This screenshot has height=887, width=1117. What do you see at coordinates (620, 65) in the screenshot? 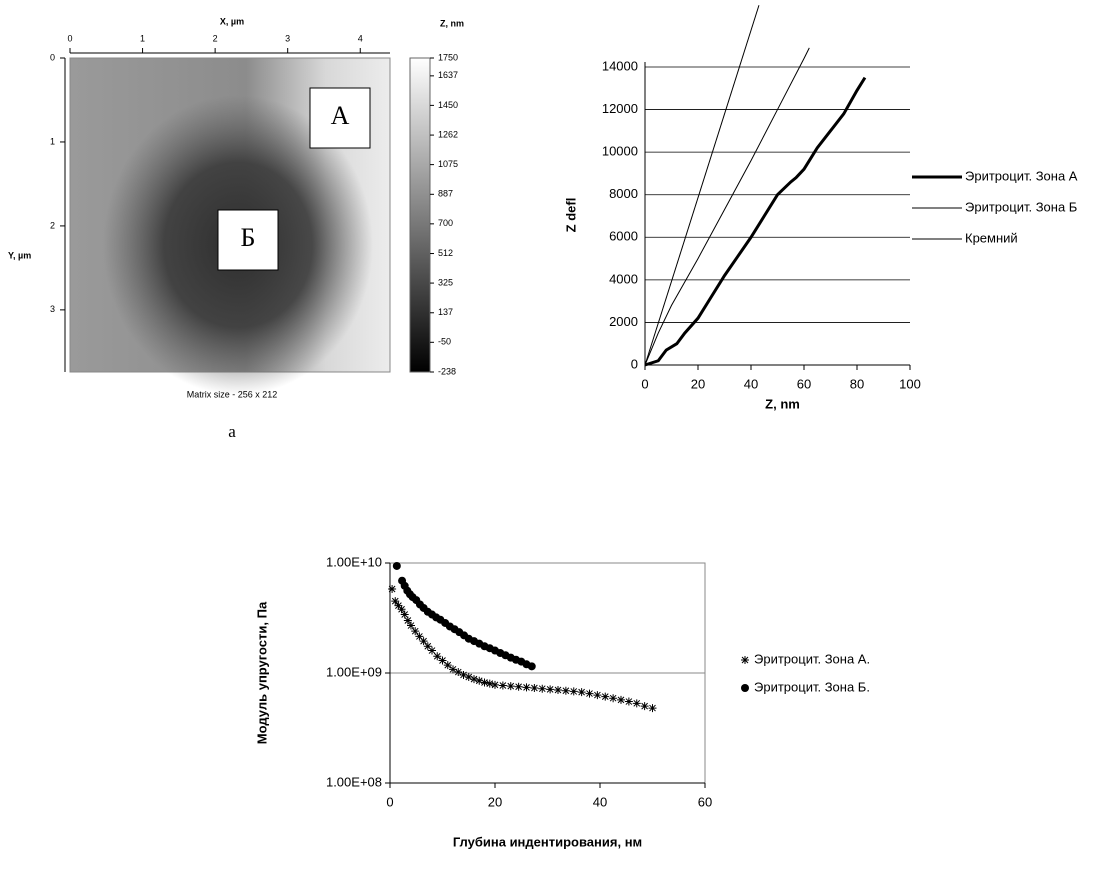
I see `y-tick-label: 14000` at bounding box center [620, 65].